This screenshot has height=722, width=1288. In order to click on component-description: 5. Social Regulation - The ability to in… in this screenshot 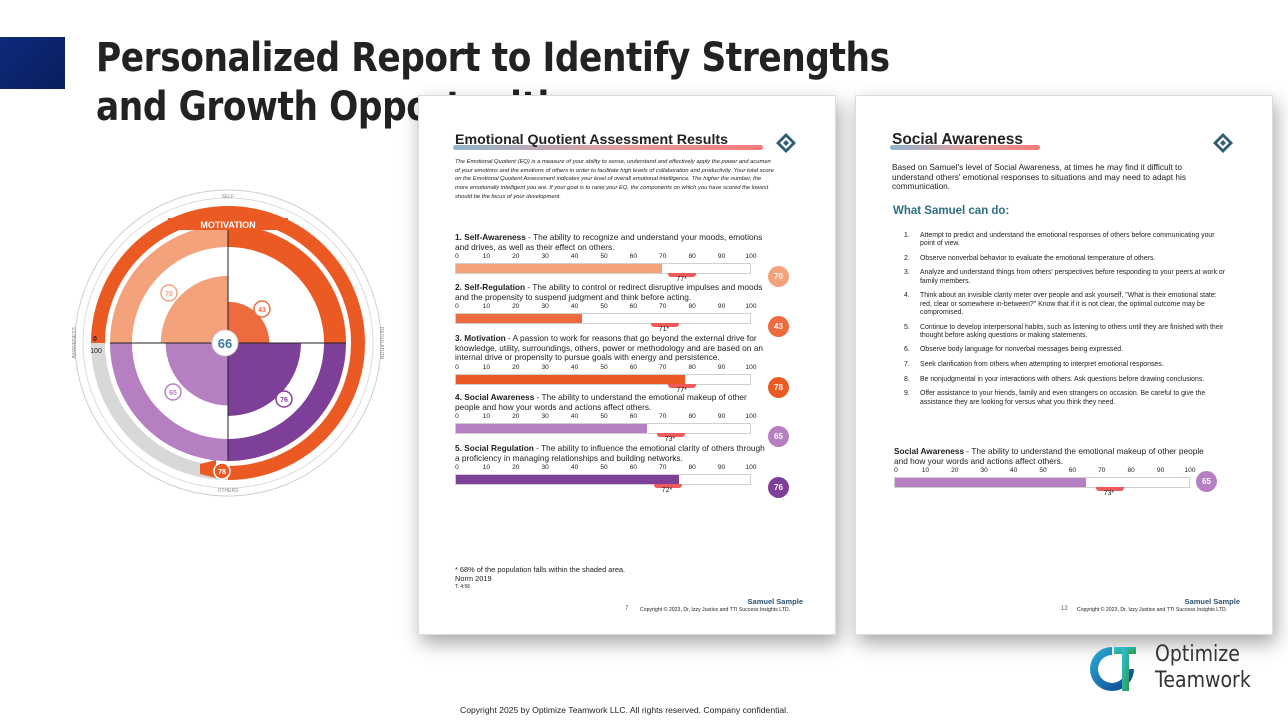, I will do `click(610, 453)`.